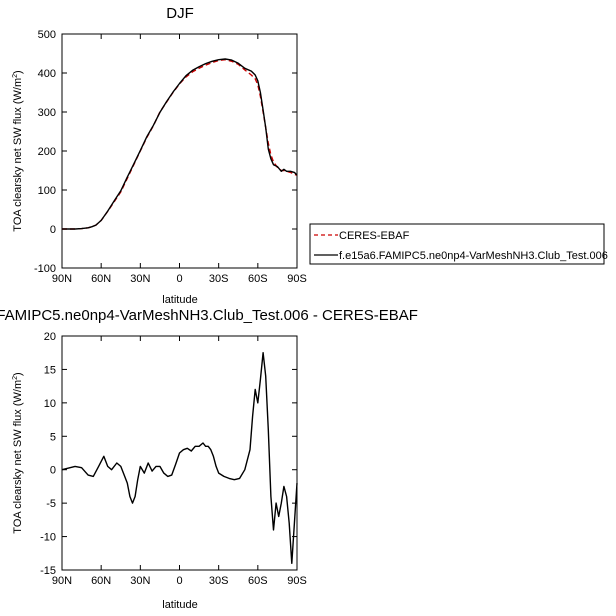 This screenshot has height=616, width=616. I want to click on top-x-tick-label: 30S, so click(219, 279).